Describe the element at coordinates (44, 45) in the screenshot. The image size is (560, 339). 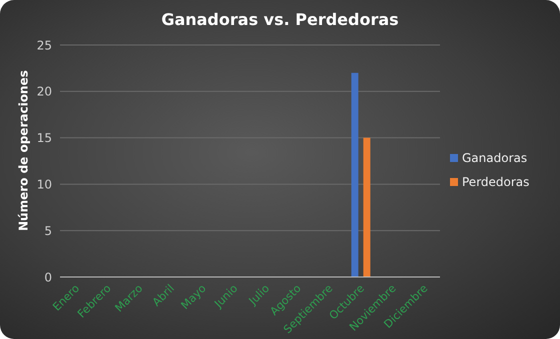
I see `y-tick-label: 25` at that location.